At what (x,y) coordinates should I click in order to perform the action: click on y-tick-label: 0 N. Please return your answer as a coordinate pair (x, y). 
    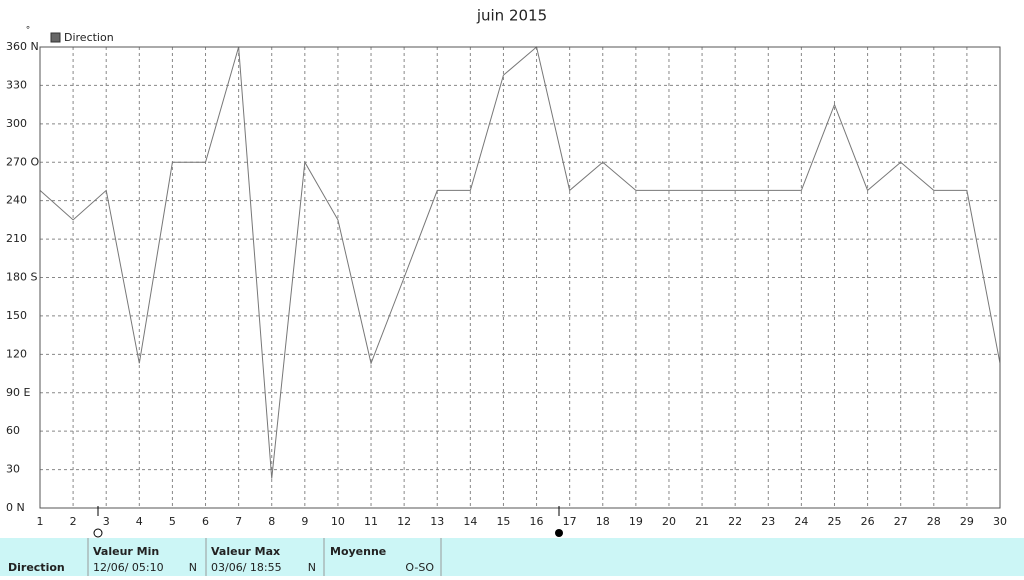
    Looking at the image, I should click on (15, 507).